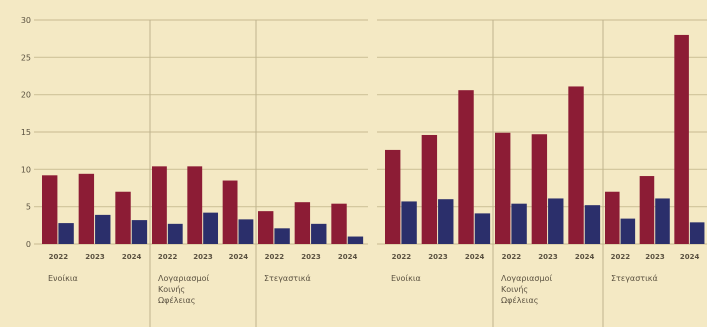  What do you see at coordinates (26, 132) in the screenshot?
I see `y-tick-label: 15` at bounding box center [26, 132].